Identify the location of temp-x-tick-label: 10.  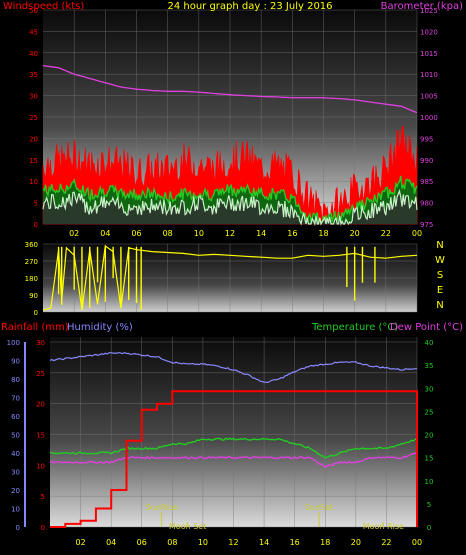
(203, 542).